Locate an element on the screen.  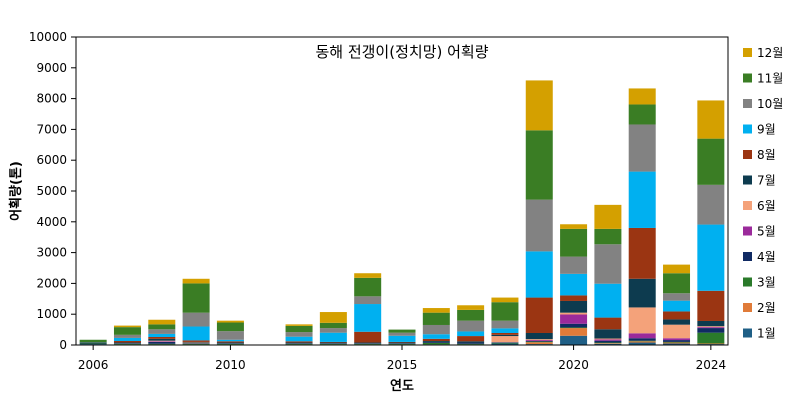
bar-segment-2016-m9 is located at coordinates (436, 336).